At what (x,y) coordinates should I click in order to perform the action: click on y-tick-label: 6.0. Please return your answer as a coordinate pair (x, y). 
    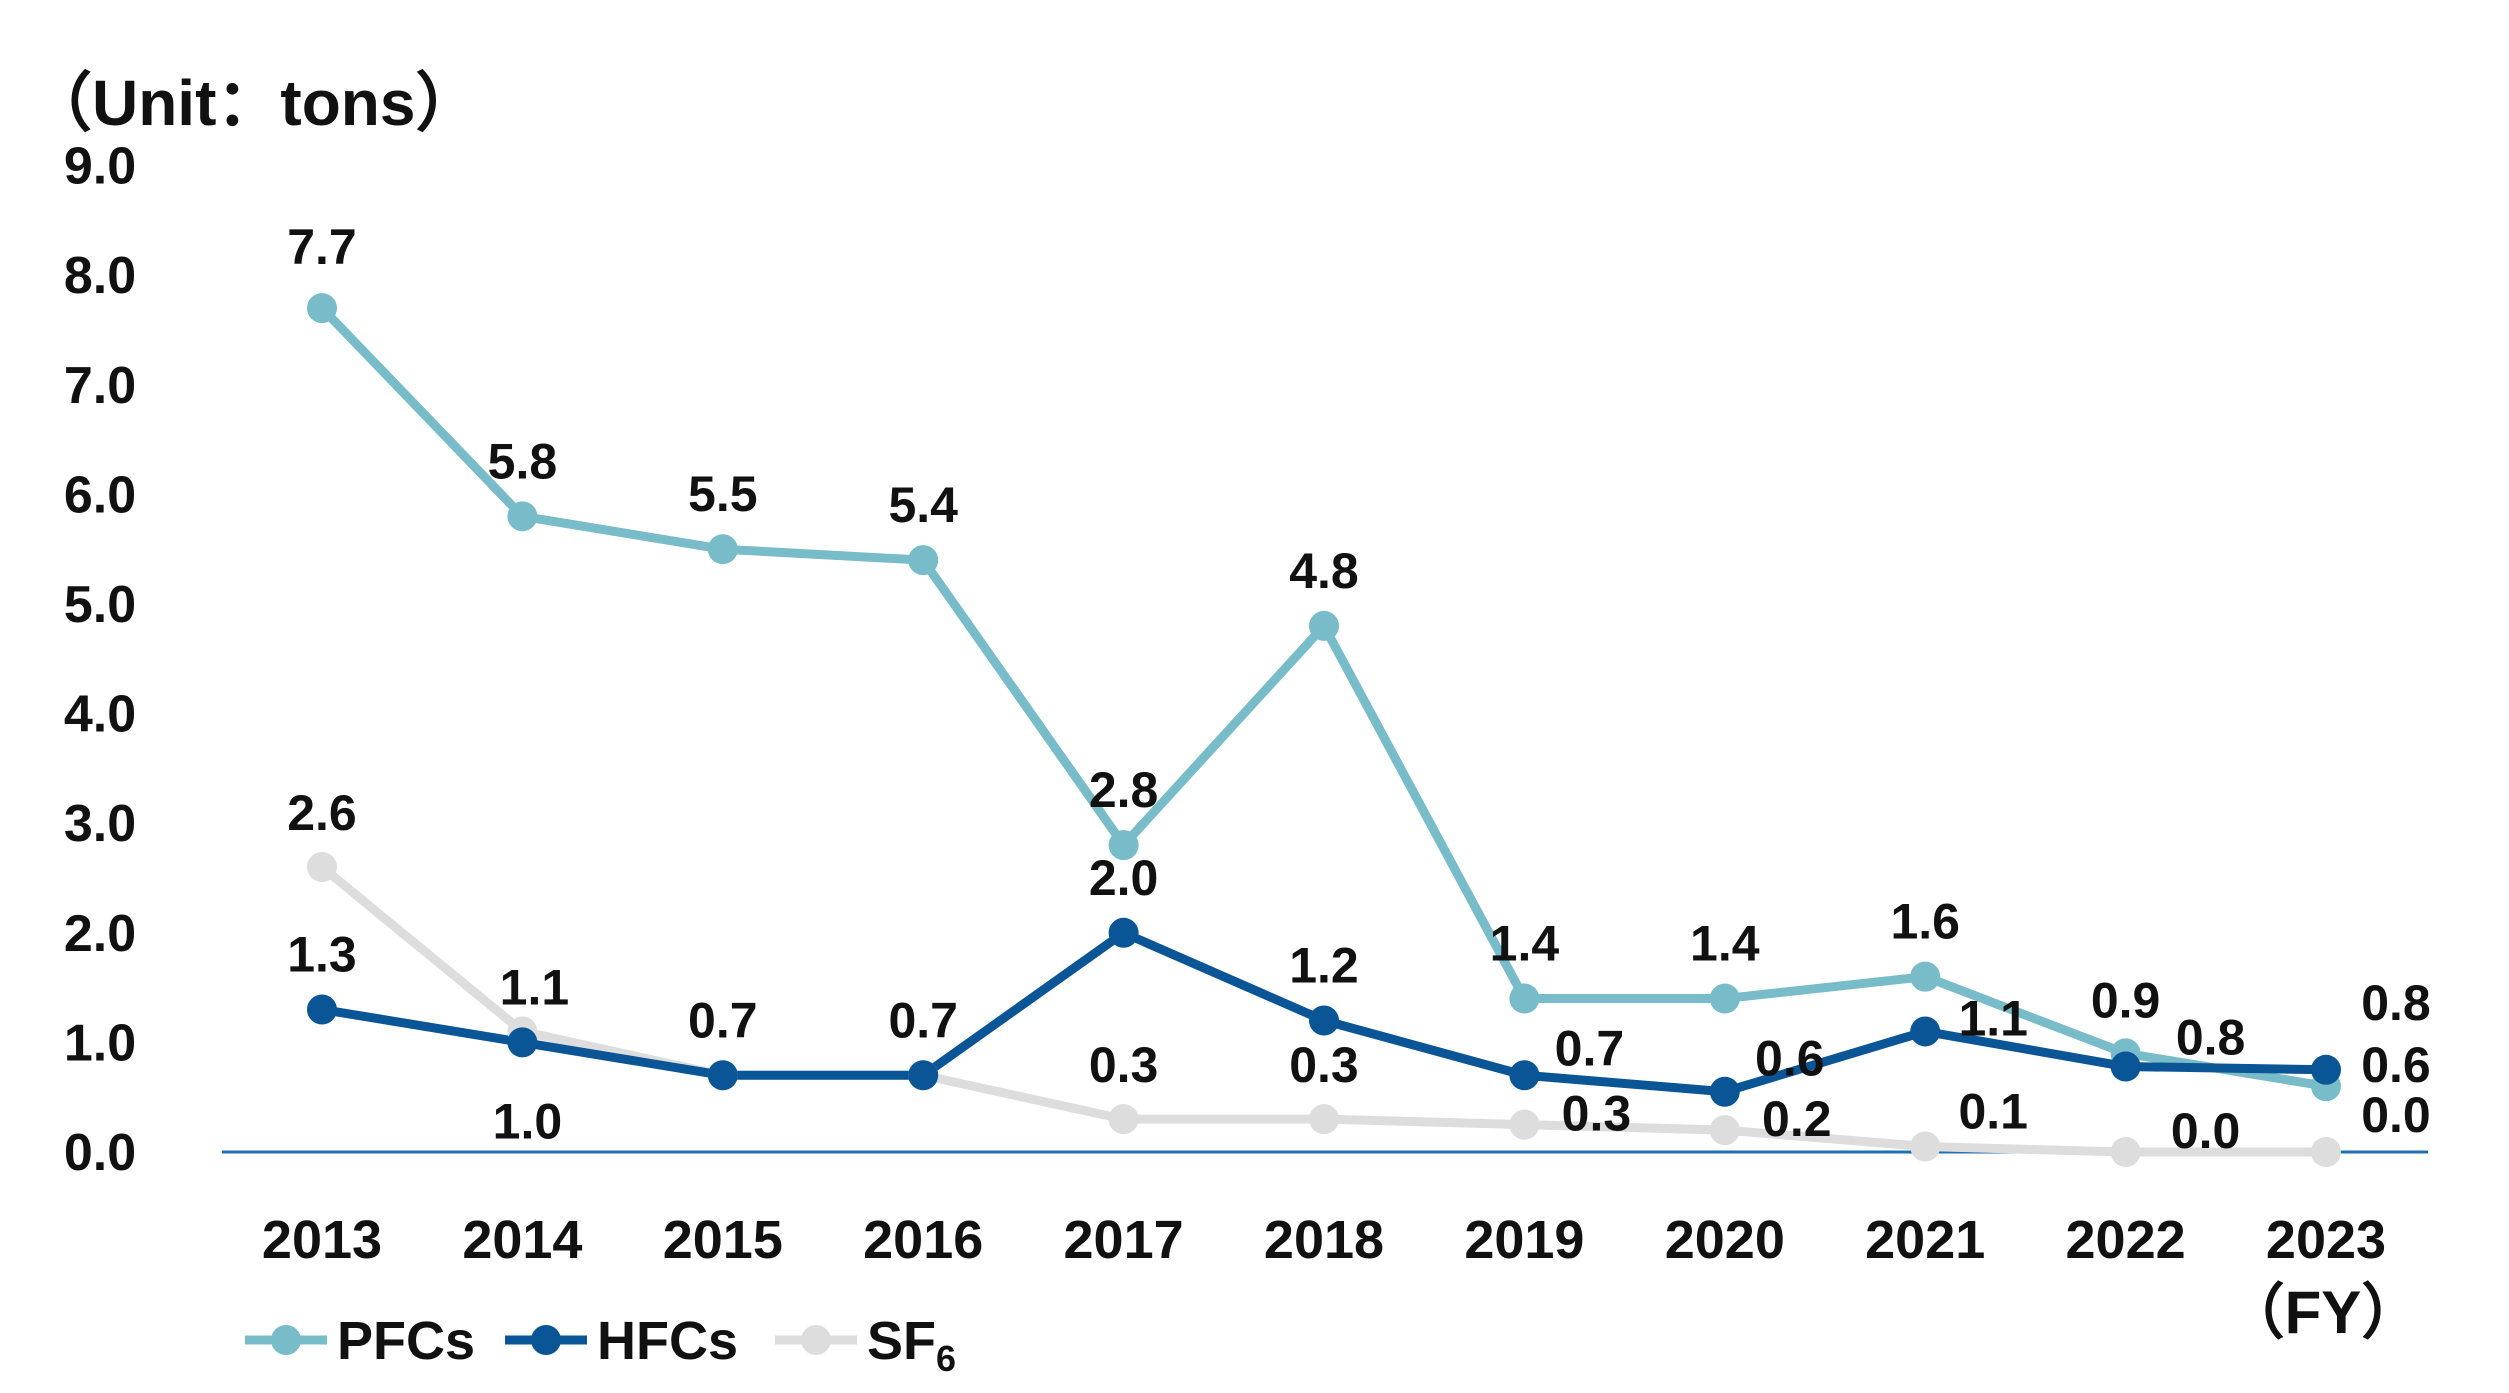
    Looking at the image, I should click on (100, 495).